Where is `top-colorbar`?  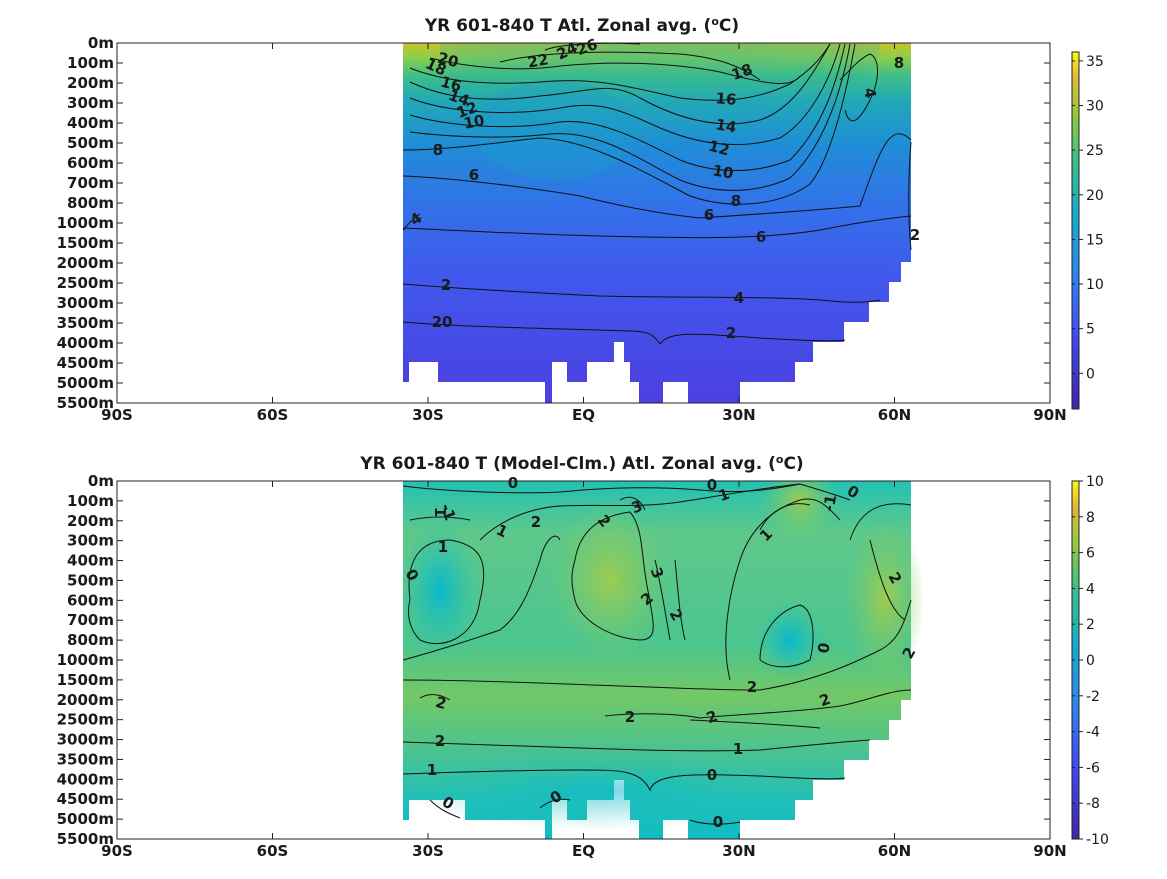 top-colorbar is located at coordinates (1075, 230).